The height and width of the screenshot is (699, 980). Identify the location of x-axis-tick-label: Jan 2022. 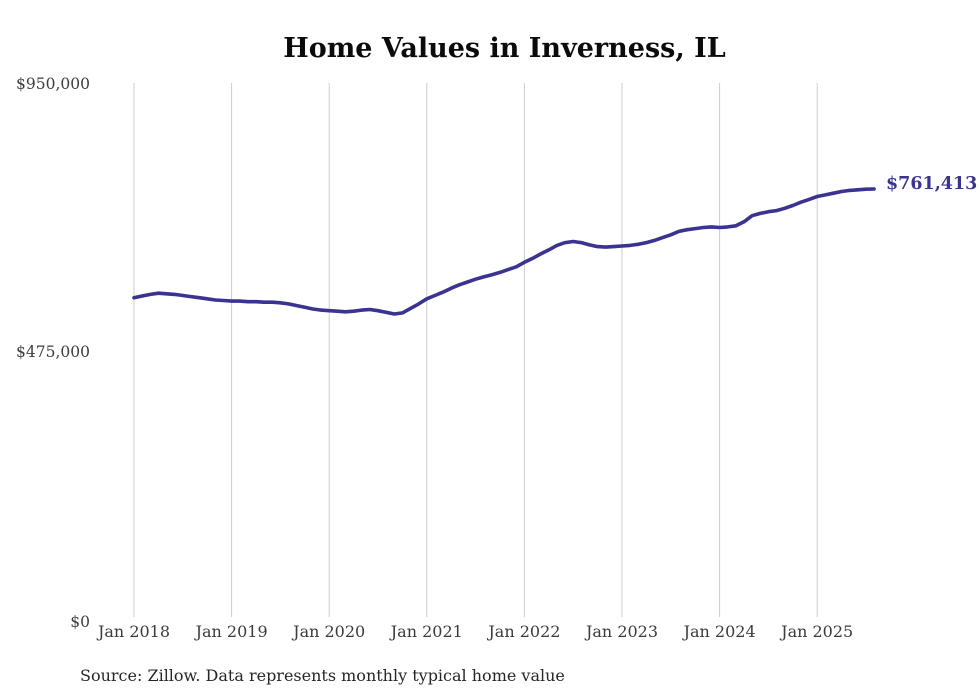
(524, 631).